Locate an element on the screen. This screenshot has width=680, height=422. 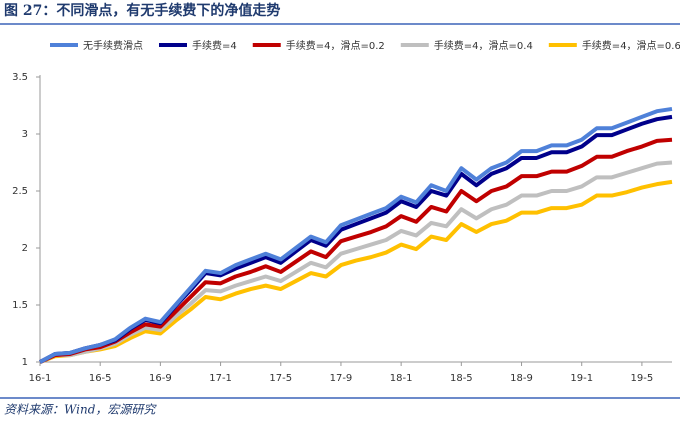
y-tick-label: 3.5 is located at coordinates (20, 77).